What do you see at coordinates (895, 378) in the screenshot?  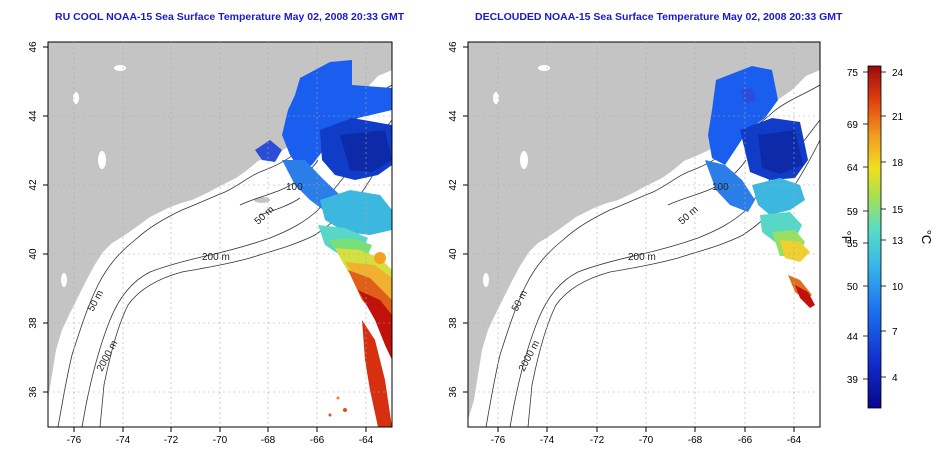 I see `colorbar-c-tick: 4` at bounding box center [895, 378].